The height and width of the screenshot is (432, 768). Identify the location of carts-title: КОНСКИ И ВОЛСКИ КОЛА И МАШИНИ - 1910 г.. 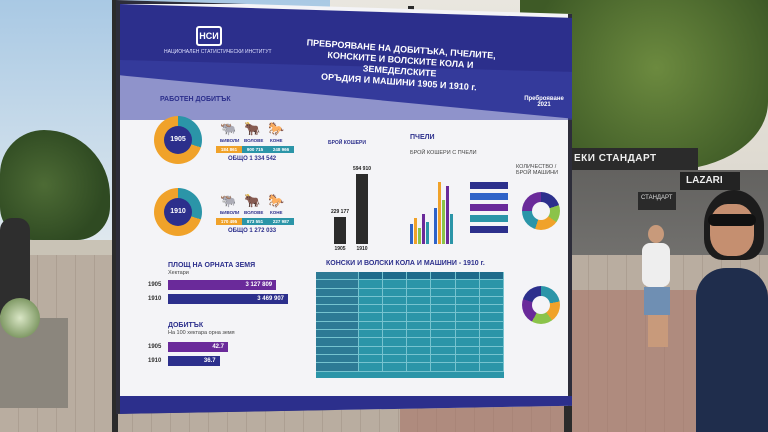
(405, 263).